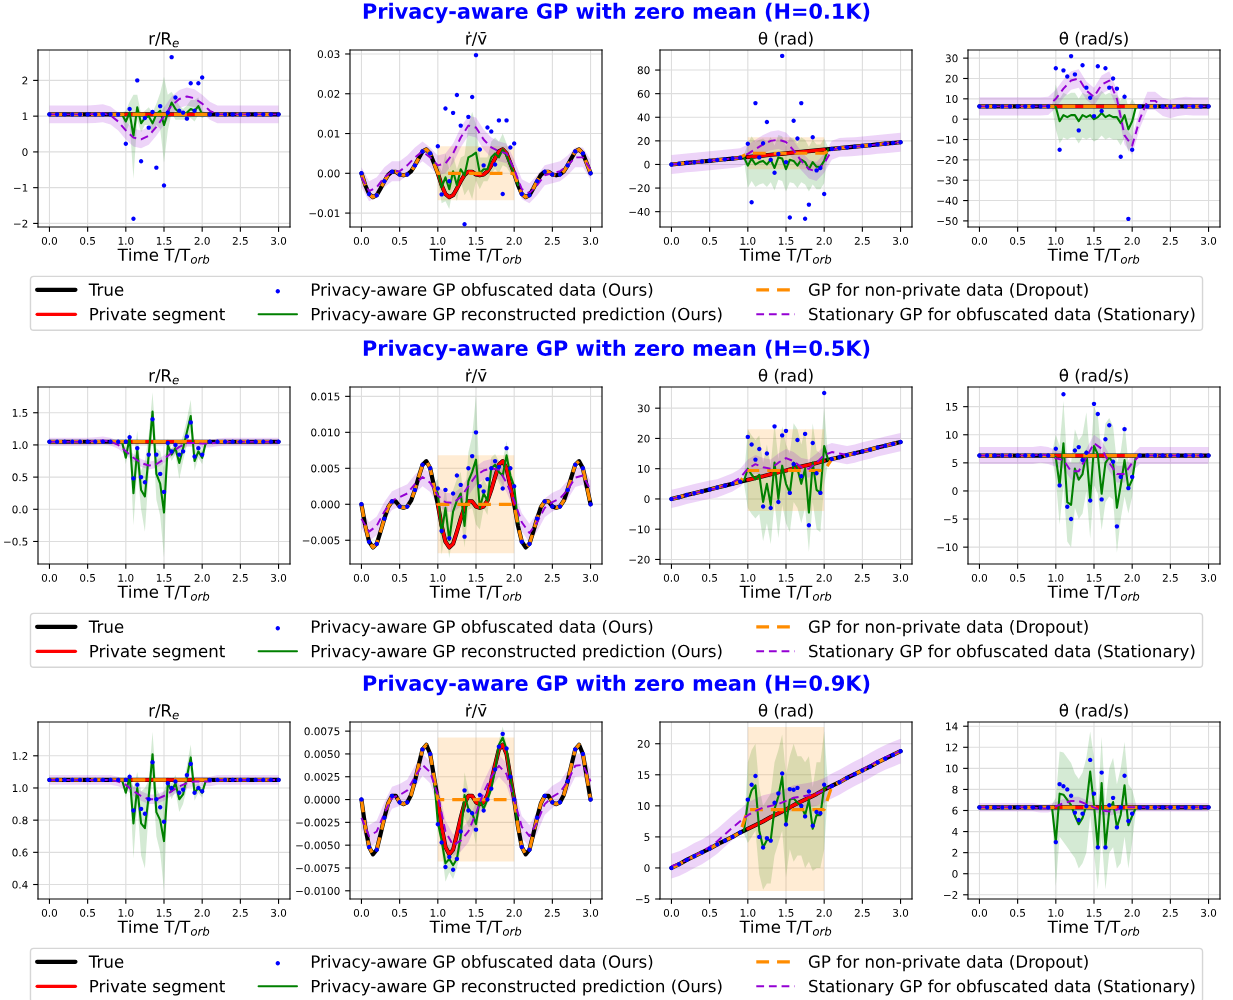  What do you see at coordinates (643, 70) in the screenshot?
I see `y-tick-label: 80` at bounding box center [643, 70].